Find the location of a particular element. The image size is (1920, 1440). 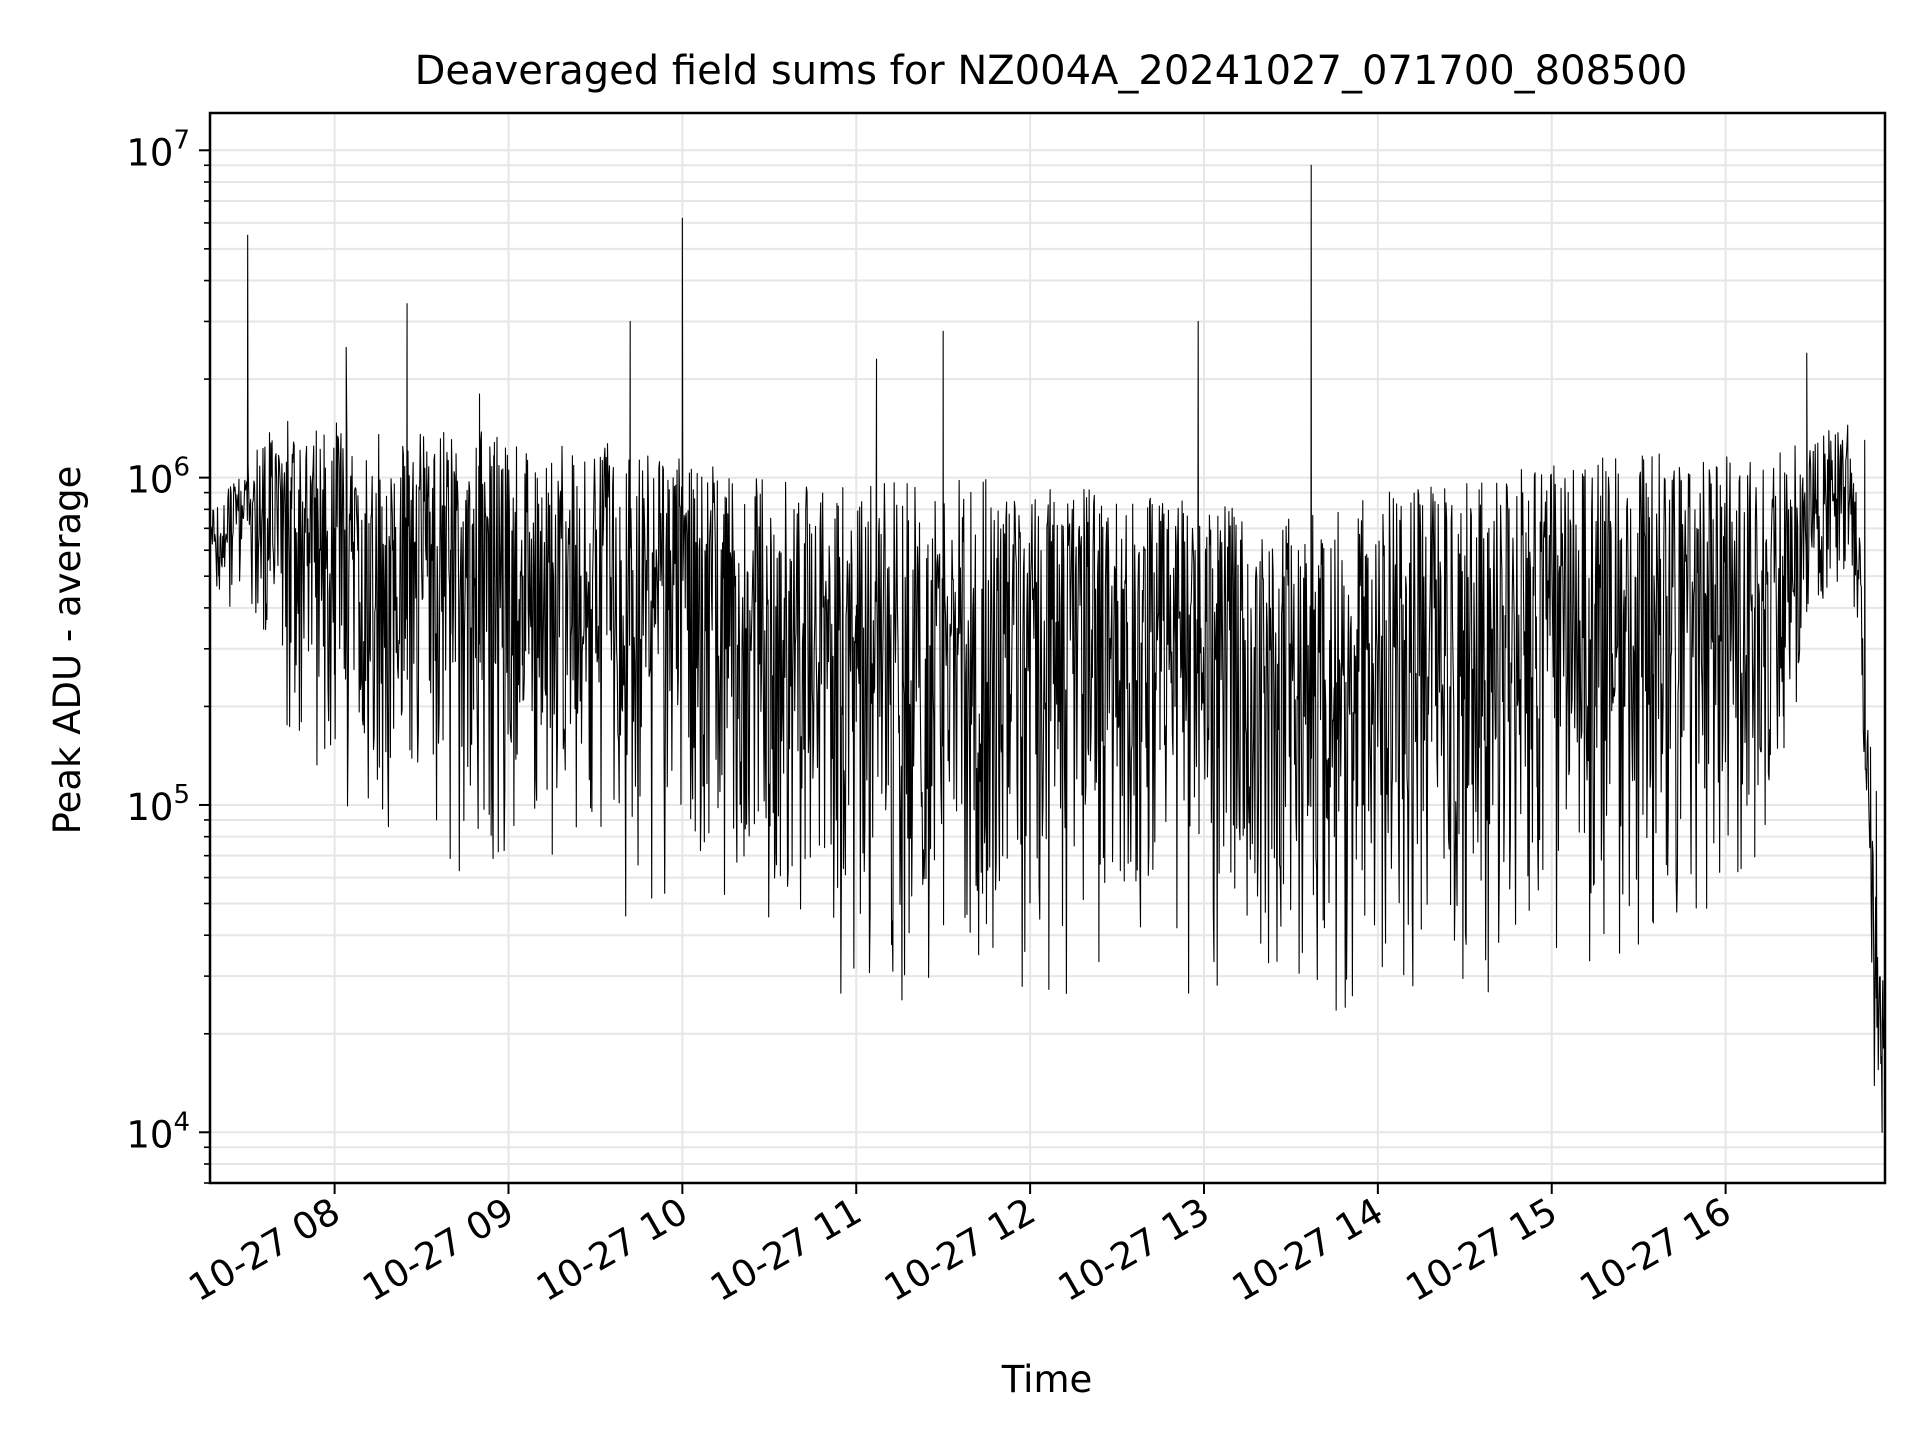

y-tick-label: 10⁵ is located at coordinates (158, 804).